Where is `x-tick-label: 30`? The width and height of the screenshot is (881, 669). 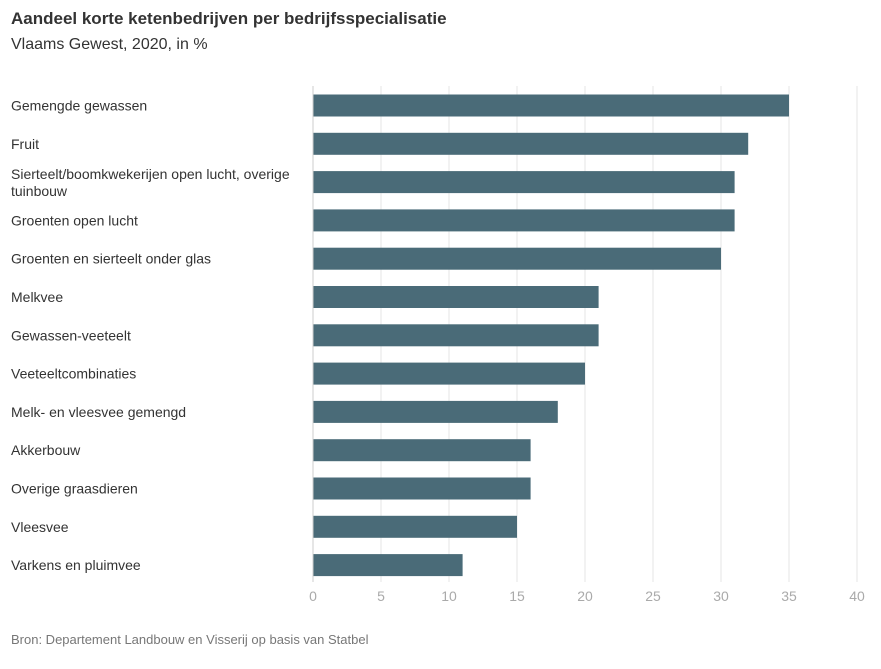
x-tick-label: 30 is located at coordinates (721, 596).